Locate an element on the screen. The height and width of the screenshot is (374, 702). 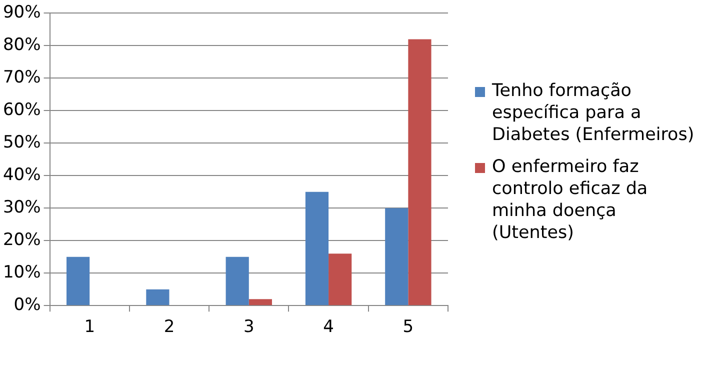
y-tick-label: 50% is located at coordinates (21, 142).